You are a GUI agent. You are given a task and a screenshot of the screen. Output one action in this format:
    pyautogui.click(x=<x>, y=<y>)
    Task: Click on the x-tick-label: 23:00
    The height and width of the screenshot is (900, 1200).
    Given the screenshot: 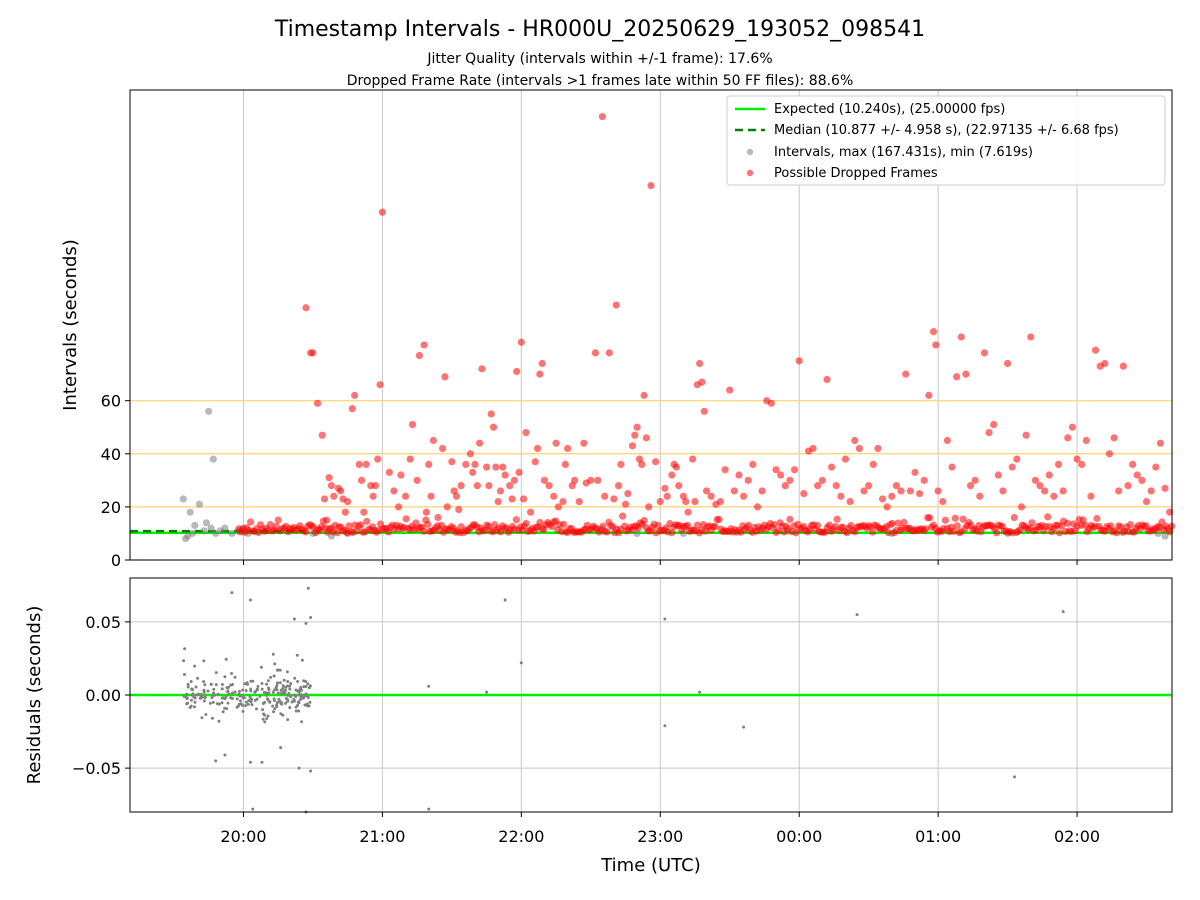 What is the action you would take?
    pyautogui.click(x=660, y=836)
    